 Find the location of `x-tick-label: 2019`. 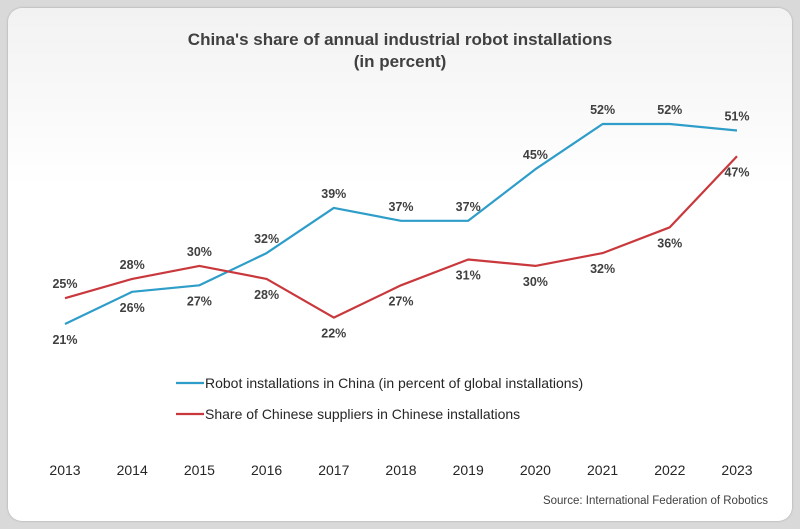

x-tick-label: 2019 is located at coordinates (468, 470).